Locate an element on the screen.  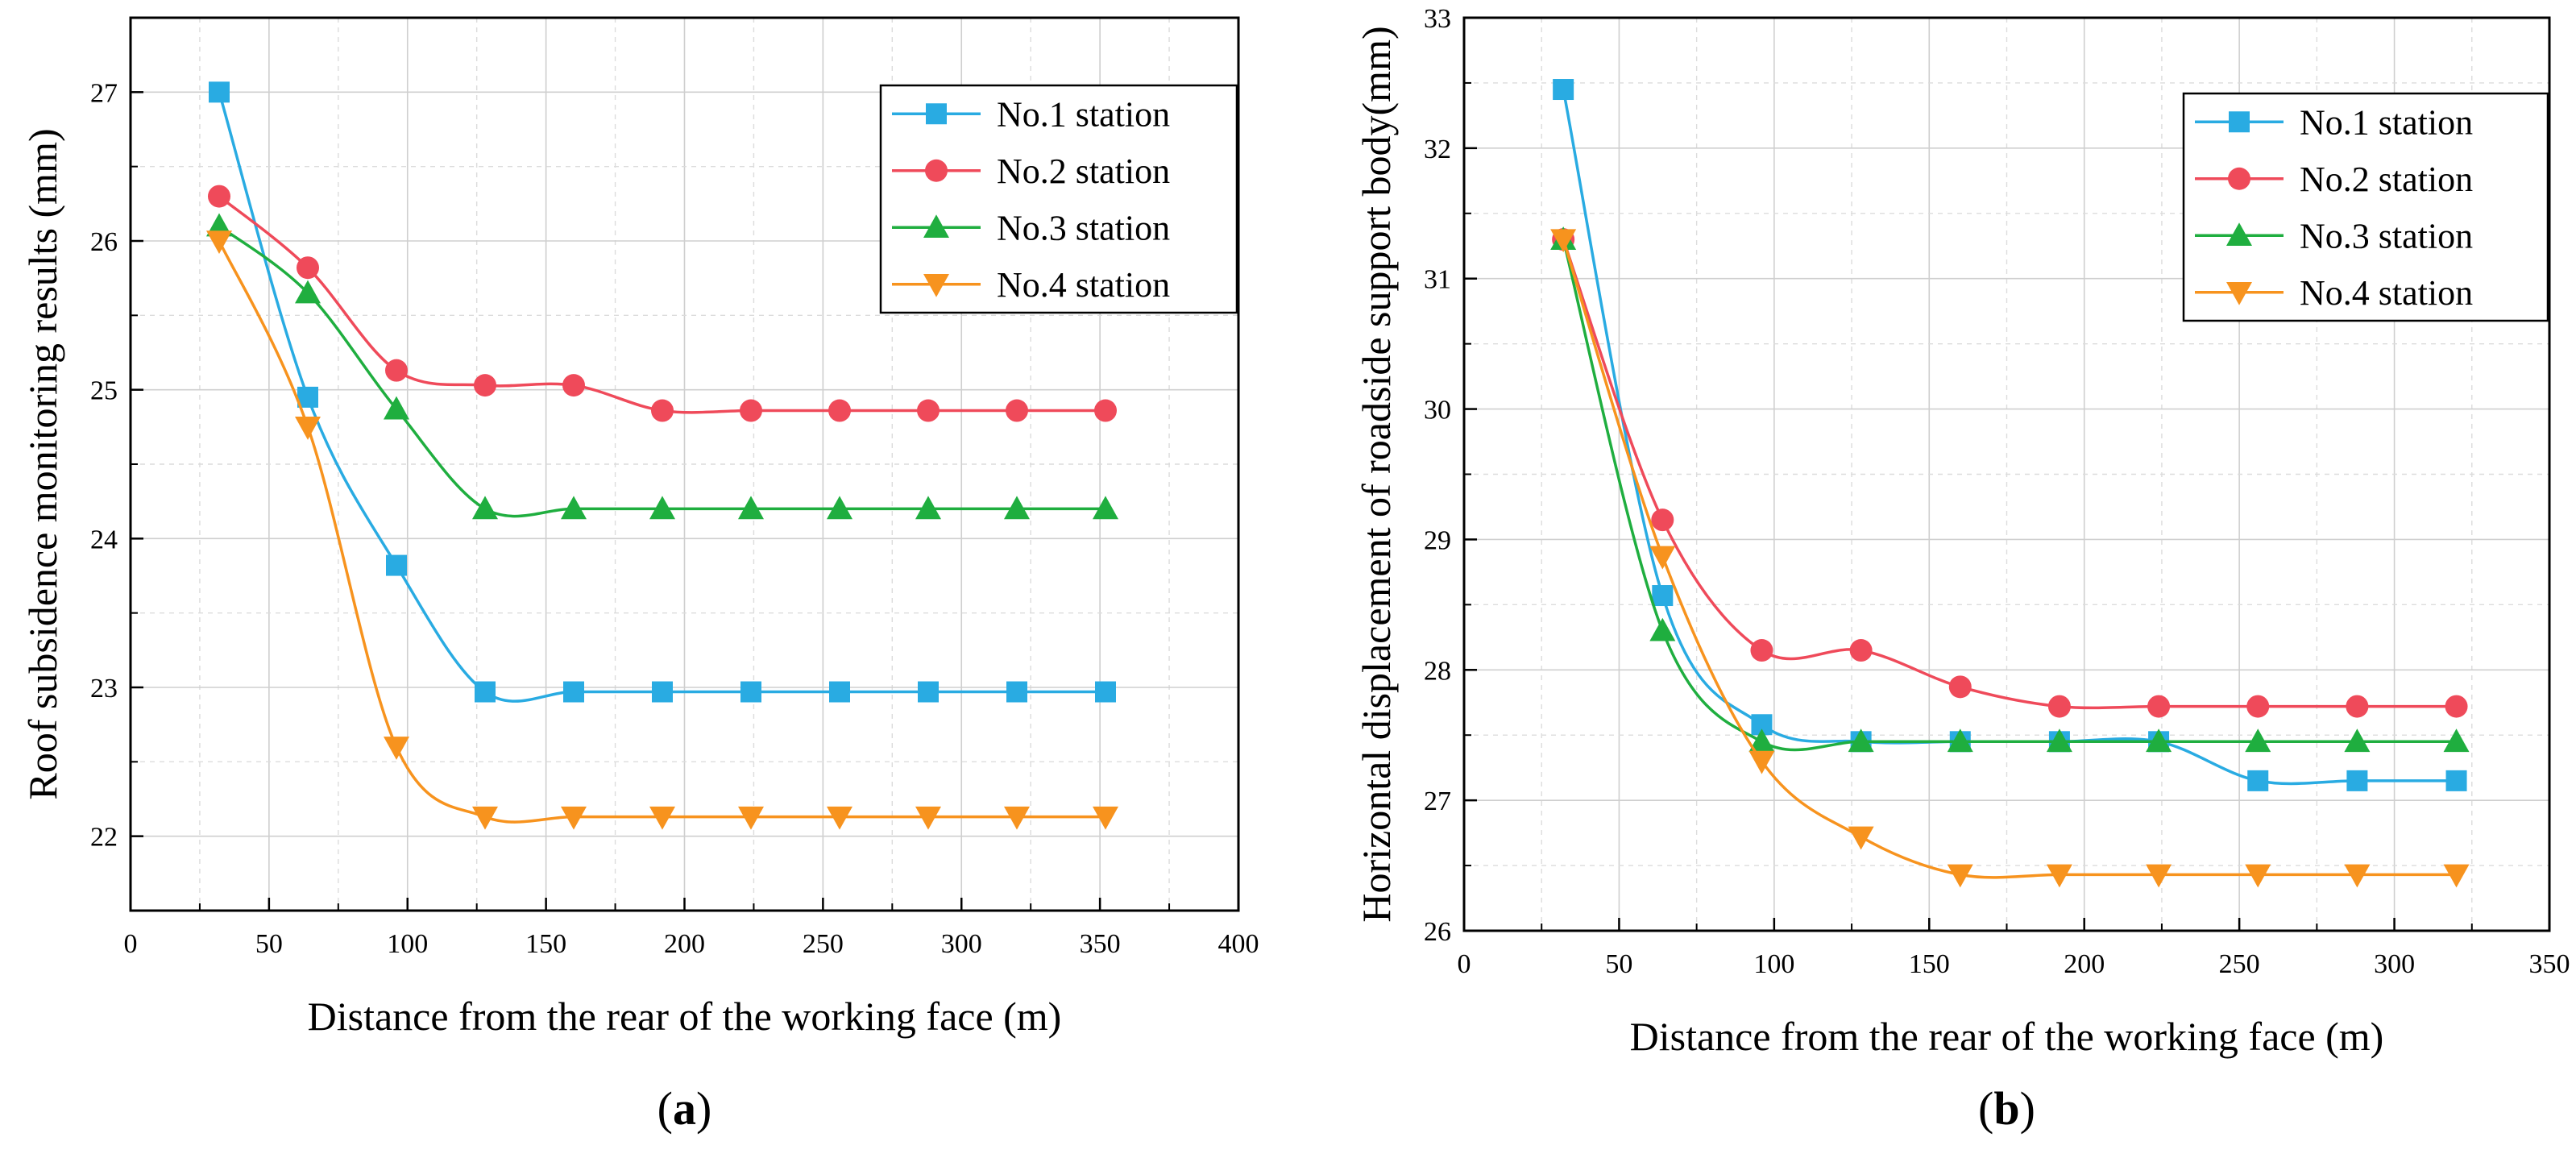
panel-label-letter: b is located at coordinates (2006, 1108).